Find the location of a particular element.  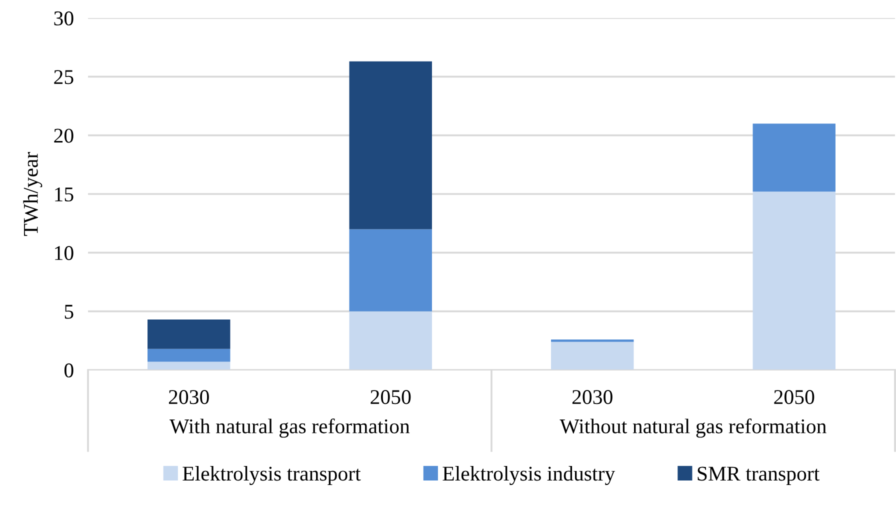

y-tick-label: 20 is located at coordinates (64, 135).